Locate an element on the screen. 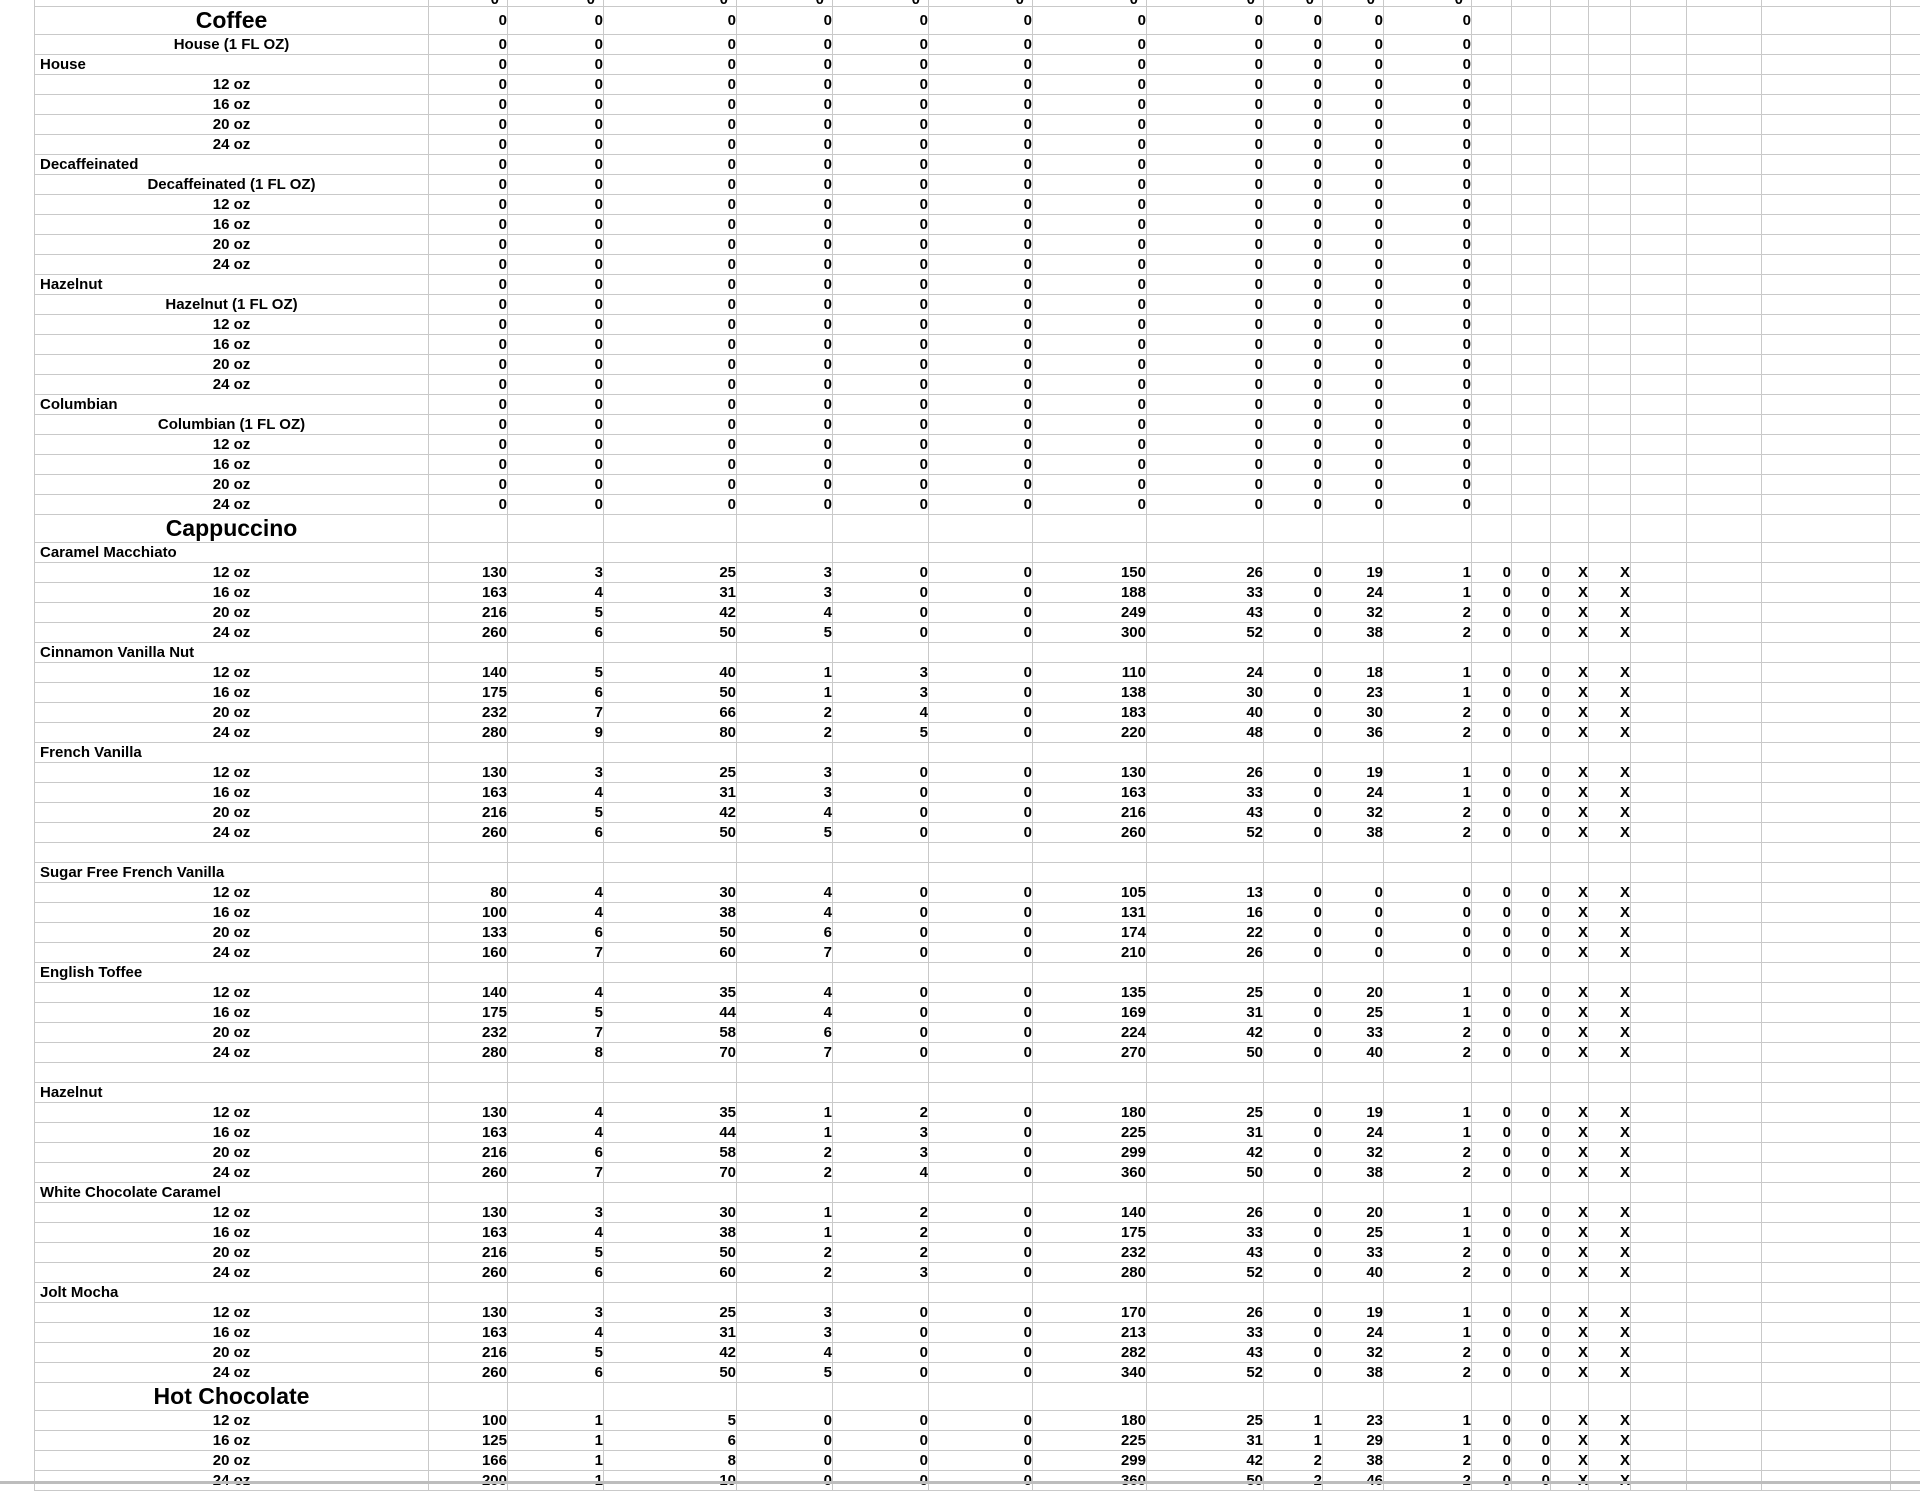  value-cell: 210 is located at coordinates (1090, 952).